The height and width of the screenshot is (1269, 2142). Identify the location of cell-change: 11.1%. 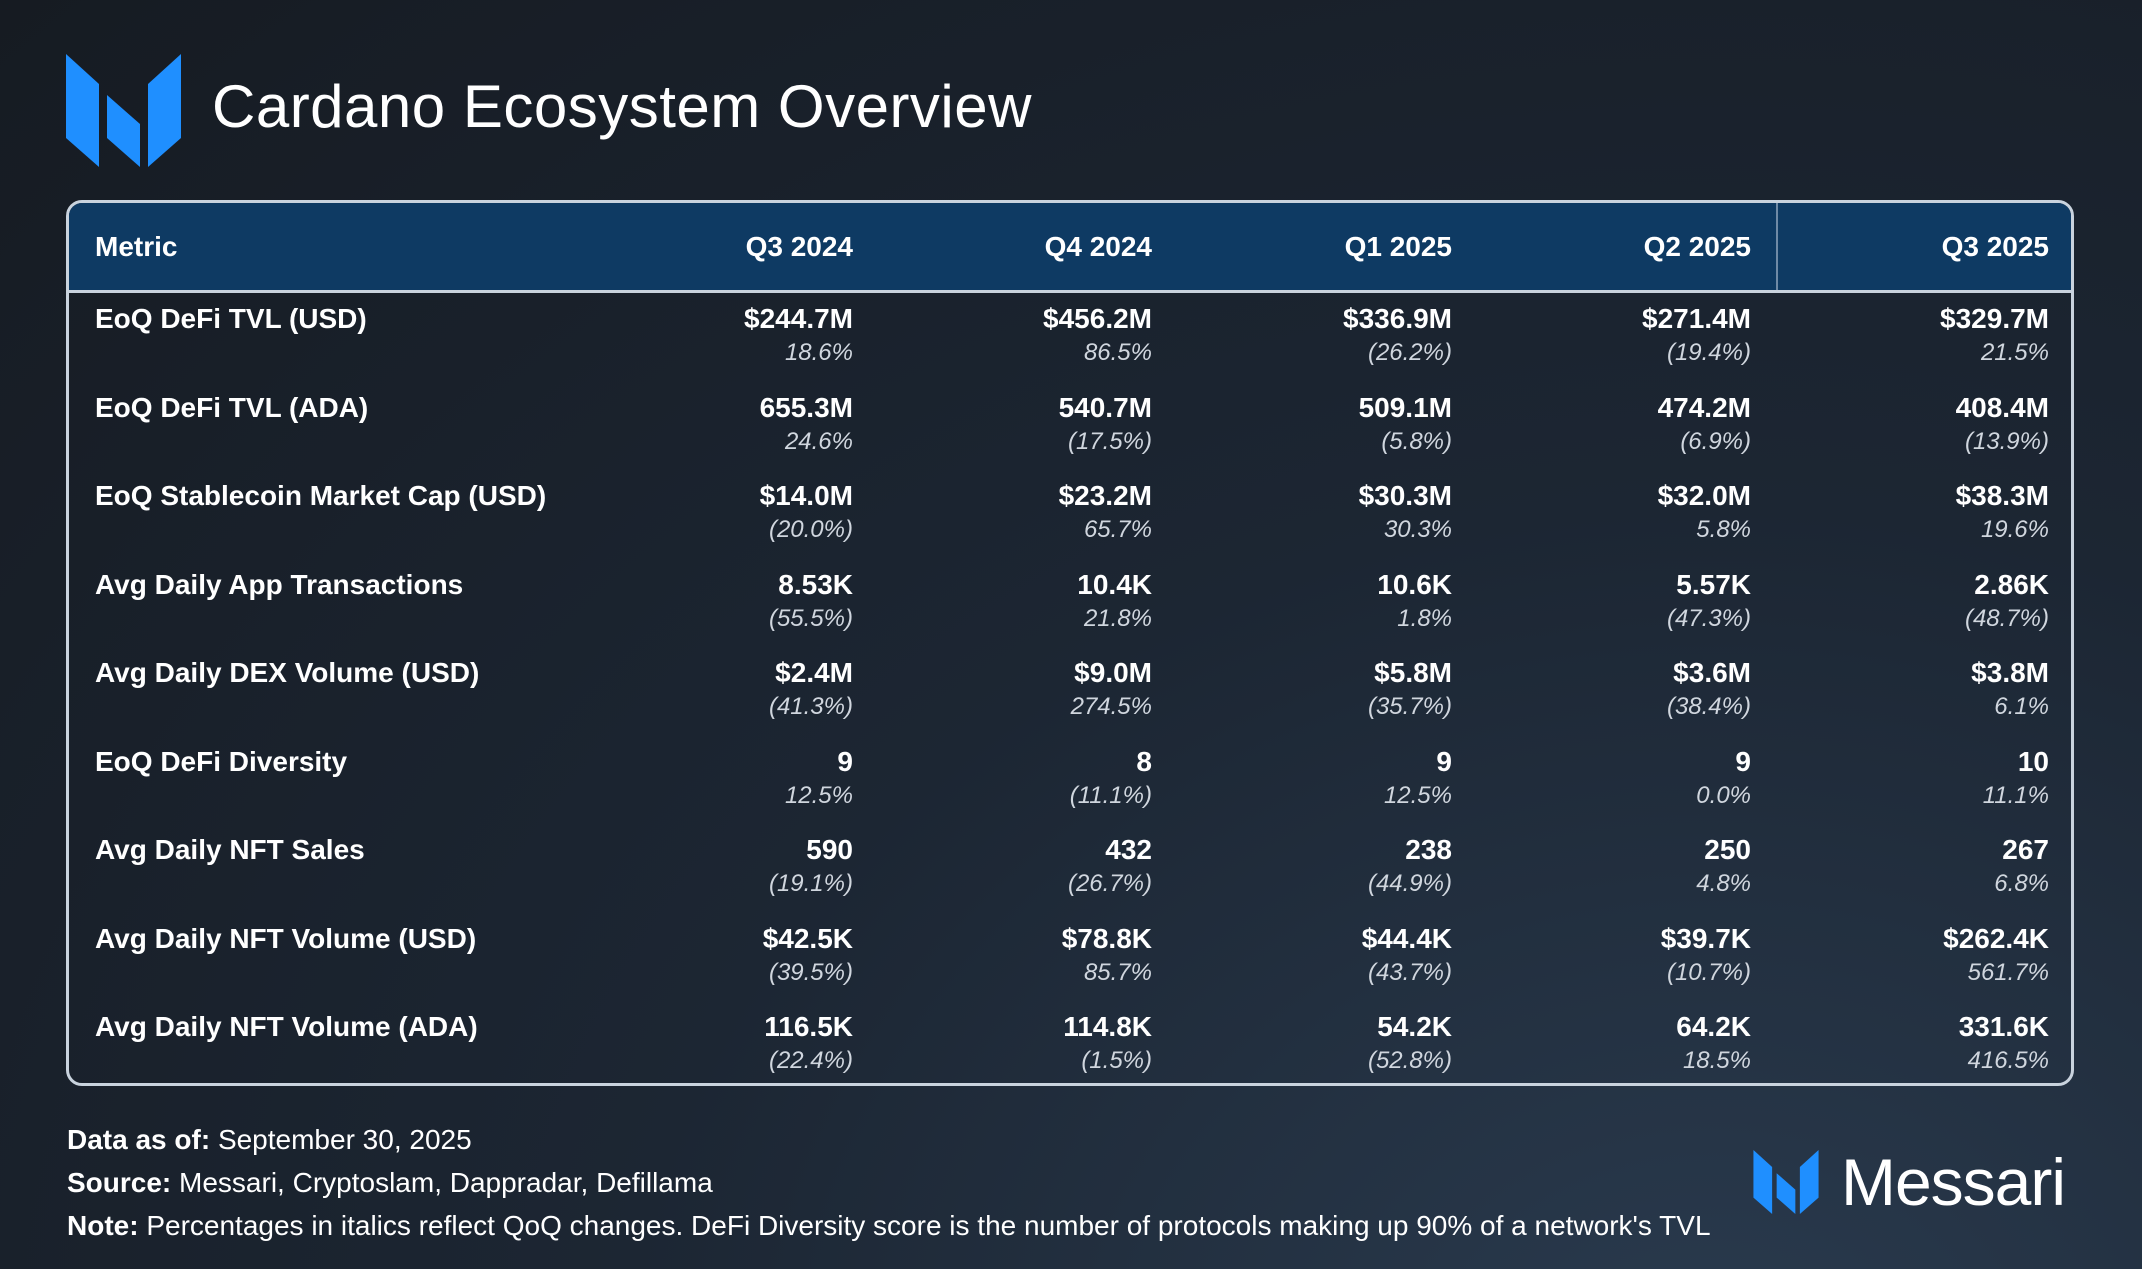
(2015, 795).